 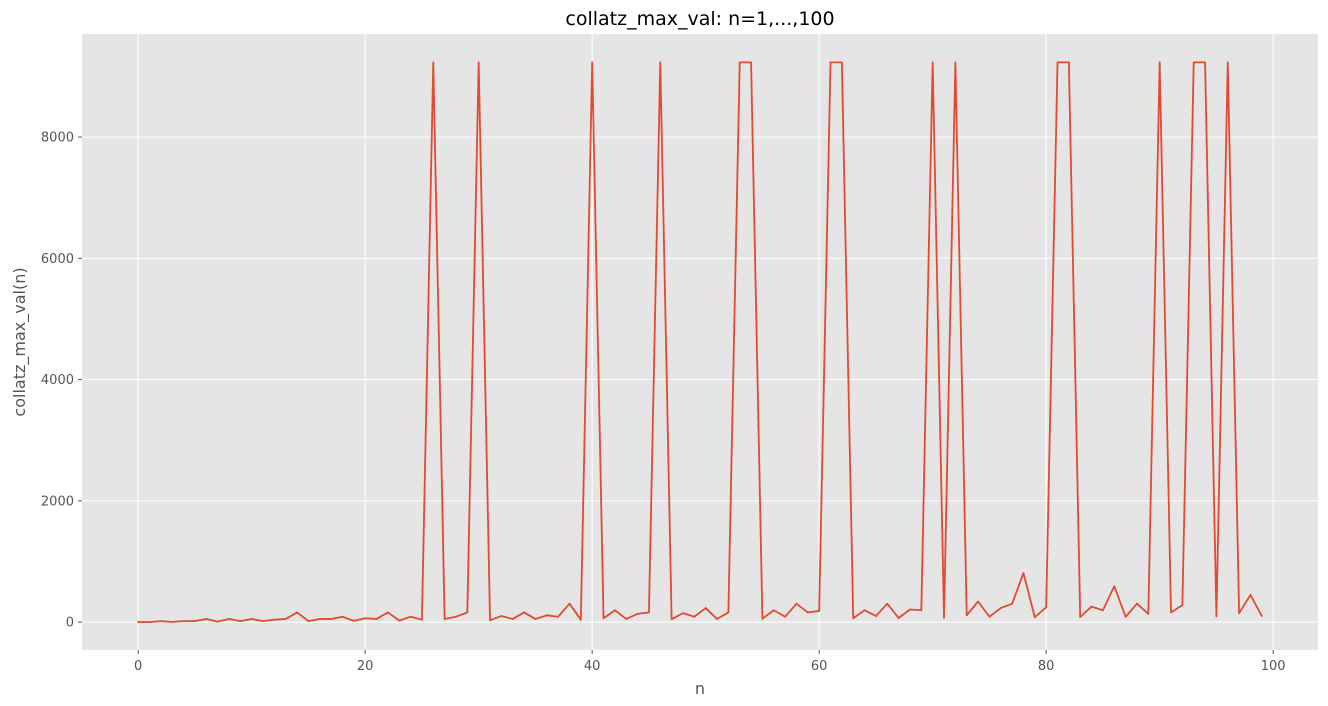 I want to click on x-tick-label: 40, so click(x=592, y=666).